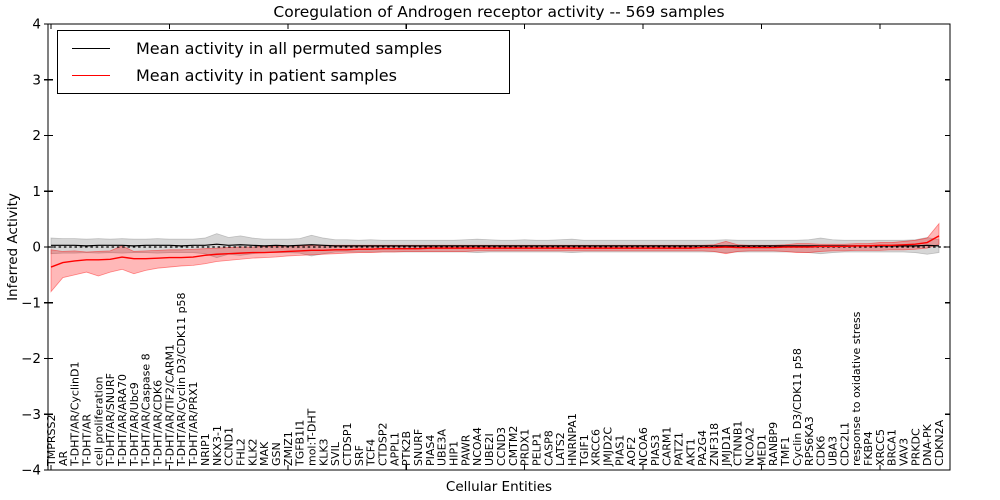  I want to click on x-tick-label: T-DHT/AR/ARA70, so click(122, 420).